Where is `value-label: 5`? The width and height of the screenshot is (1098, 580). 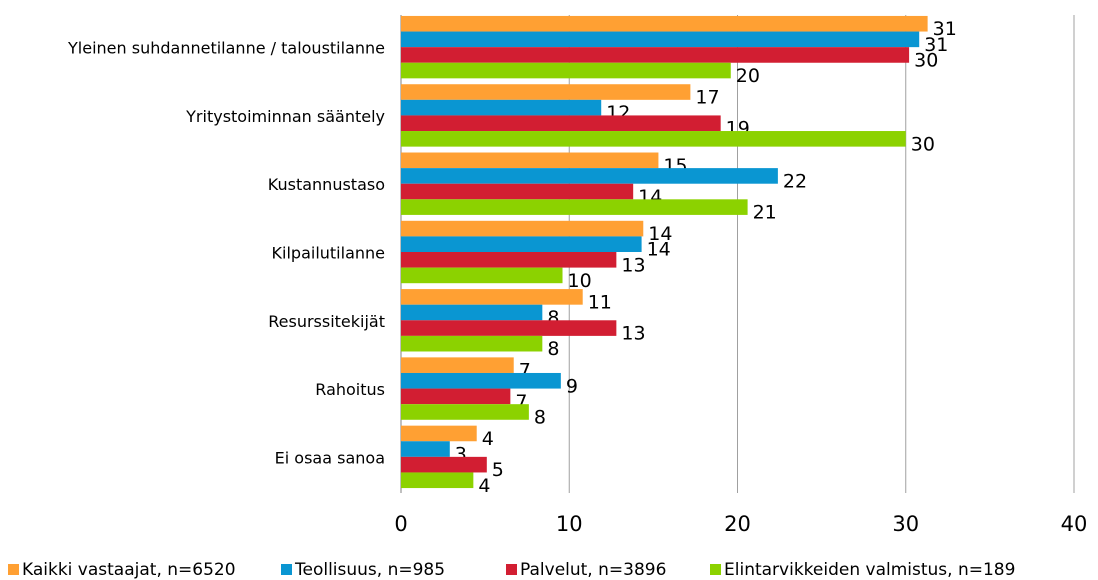
value-label: 5 is located at coordinates (498, 470).